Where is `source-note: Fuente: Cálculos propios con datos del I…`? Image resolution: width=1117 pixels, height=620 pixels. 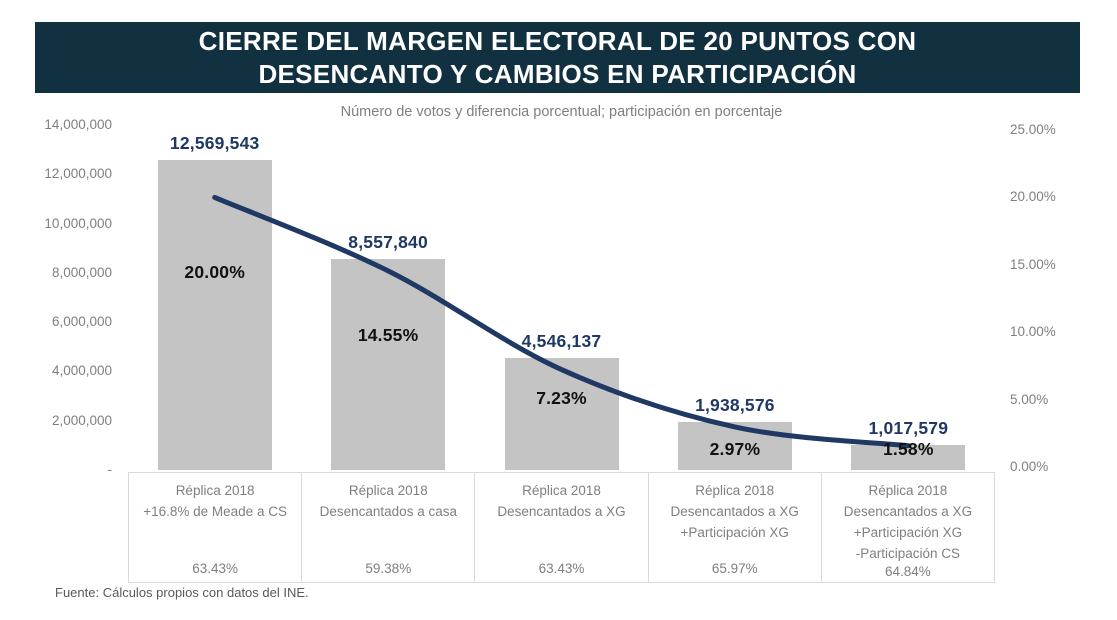 source-note: Fuente: Cálculos propios con datos del I… is located at coordinates (182, 592).